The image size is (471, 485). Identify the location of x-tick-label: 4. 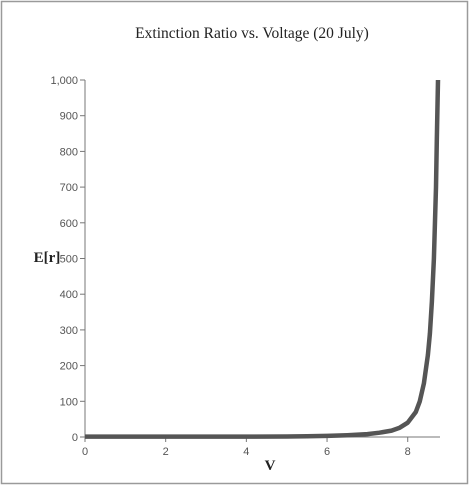
(246, 452).